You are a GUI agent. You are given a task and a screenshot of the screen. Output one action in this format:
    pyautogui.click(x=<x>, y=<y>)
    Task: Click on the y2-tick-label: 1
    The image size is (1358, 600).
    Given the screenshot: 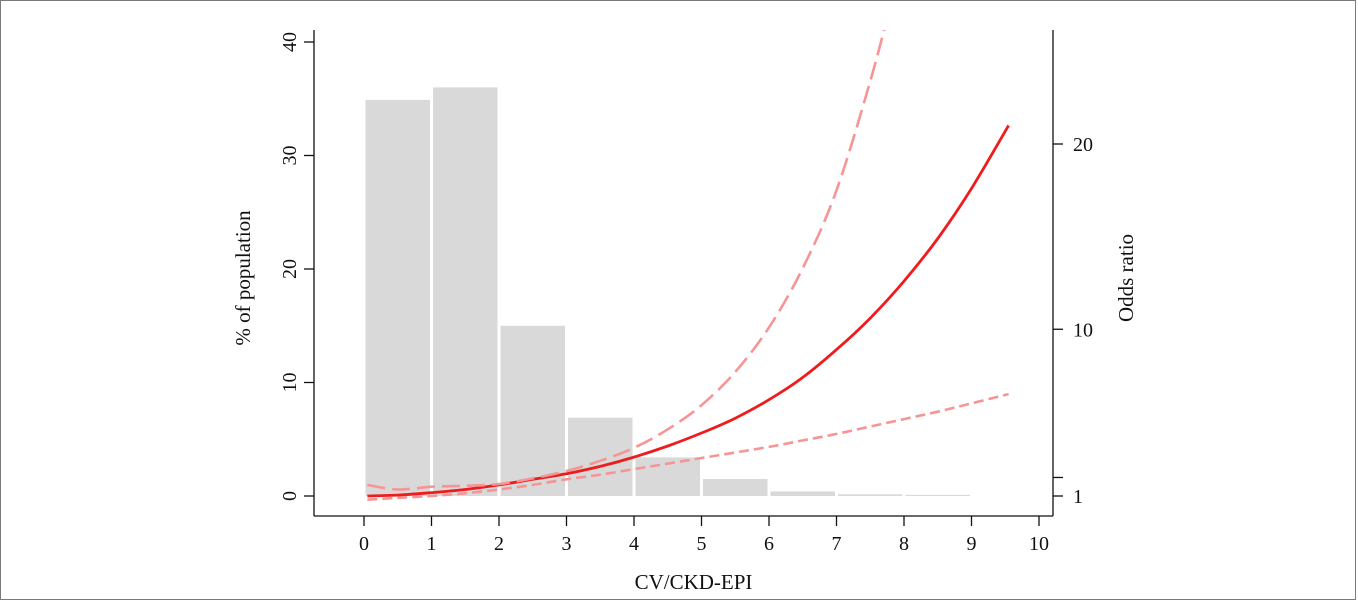 What is the action you would take?
    pyautogui.click(x=1078, y=497)
    